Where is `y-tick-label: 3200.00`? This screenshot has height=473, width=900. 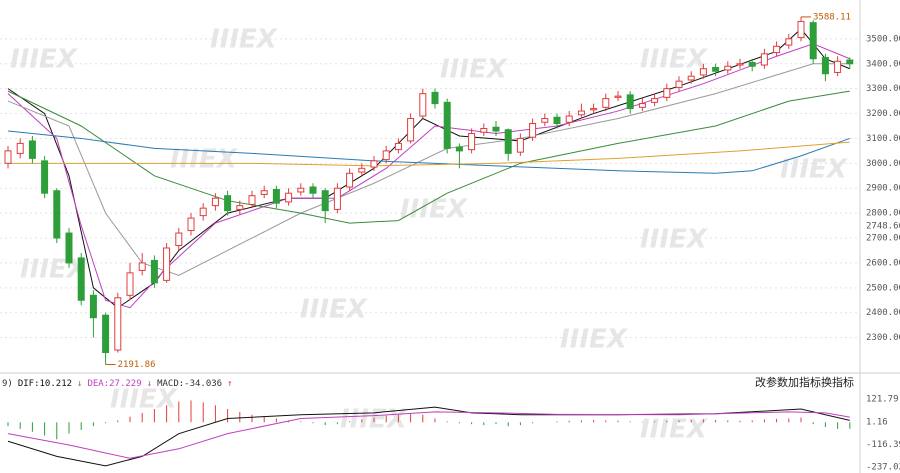
y-tick-label: 3200.00 is located at coordinates (883, 114).